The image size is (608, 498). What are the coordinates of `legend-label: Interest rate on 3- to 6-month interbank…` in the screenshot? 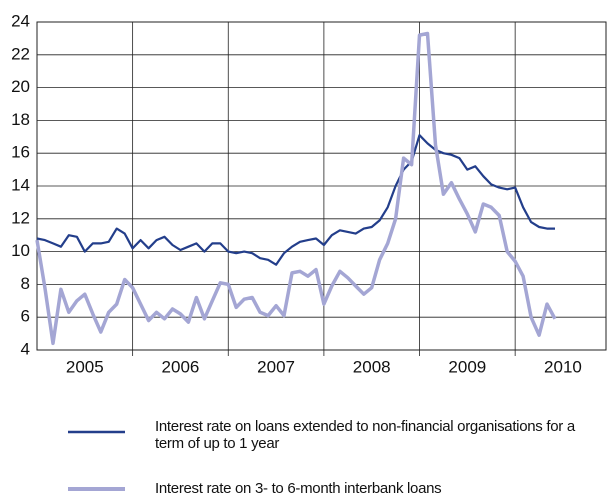 It's located at (298, 488).